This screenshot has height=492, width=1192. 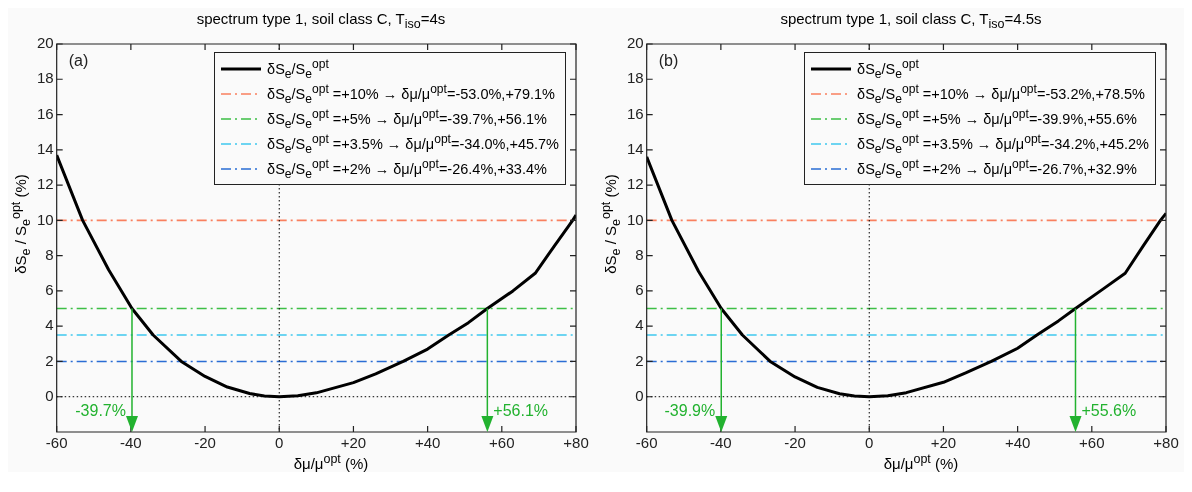 What do you see at coordinates (1001, 93) in the screenshot?
I see `legend-label: δS$_{e}$/S$_{e}$$^{opt}$ =+10% → δμ/μ$^{opt}$=-53.2%,+78.5%` at bounding box center [1001, 93].